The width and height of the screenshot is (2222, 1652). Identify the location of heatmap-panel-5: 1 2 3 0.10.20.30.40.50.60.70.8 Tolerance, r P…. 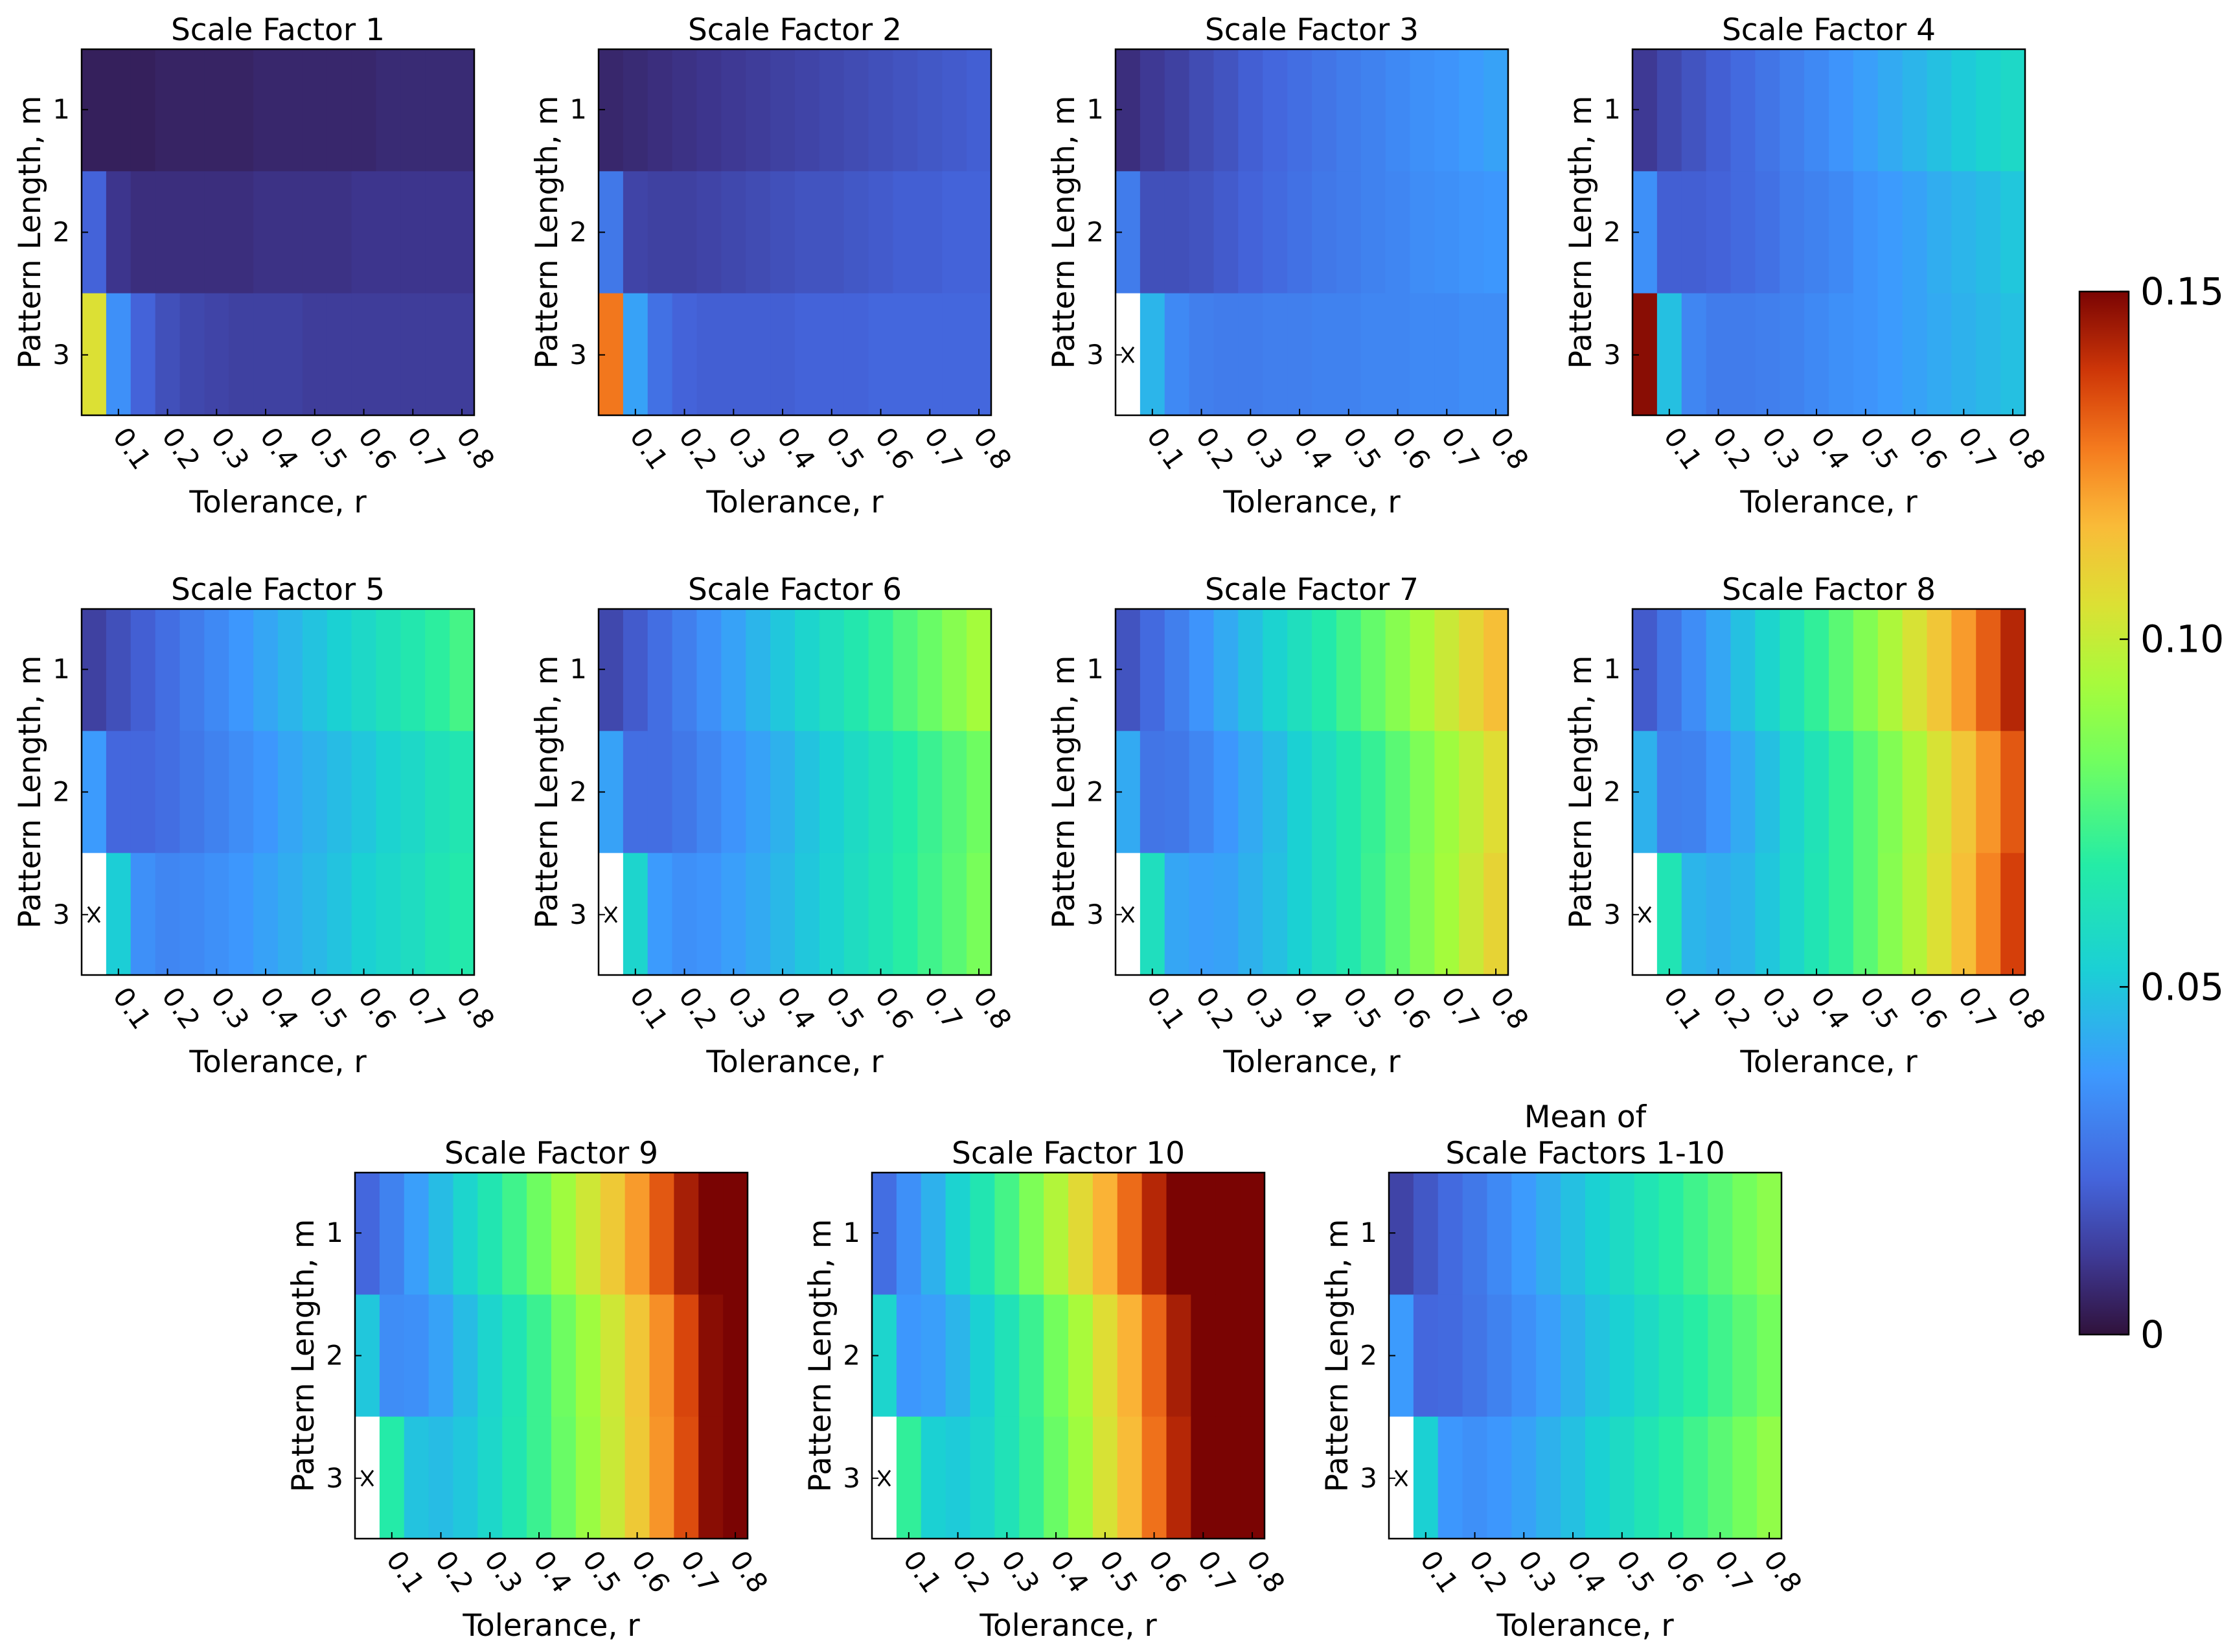
(256, 826).